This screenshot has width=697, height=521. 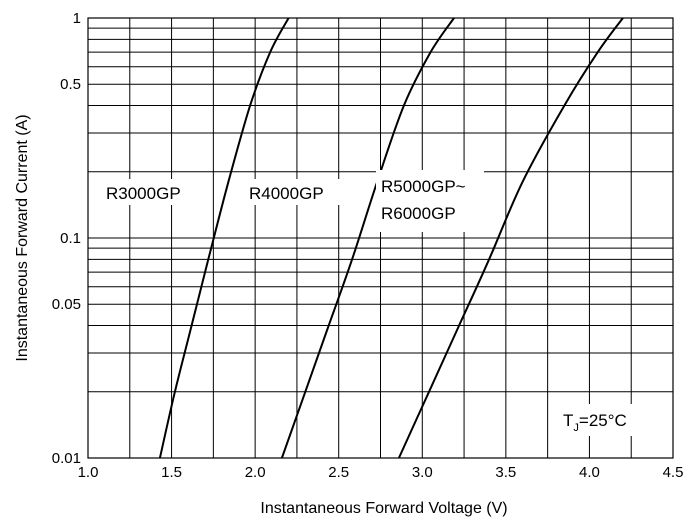 I want to click on y-tick-labels: 0.01 0.05 0.1 0.5 1, so click(x=66, y=238).